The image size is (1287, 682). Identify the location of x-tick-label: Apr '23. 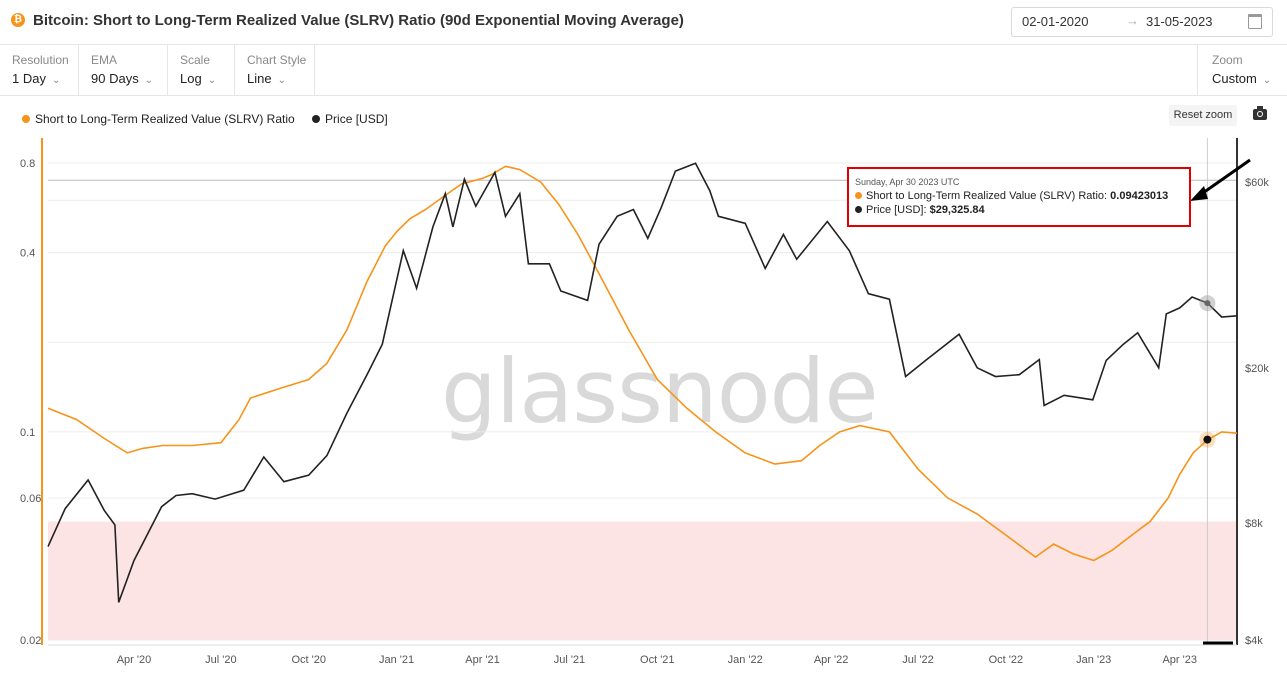
(1179, 660).